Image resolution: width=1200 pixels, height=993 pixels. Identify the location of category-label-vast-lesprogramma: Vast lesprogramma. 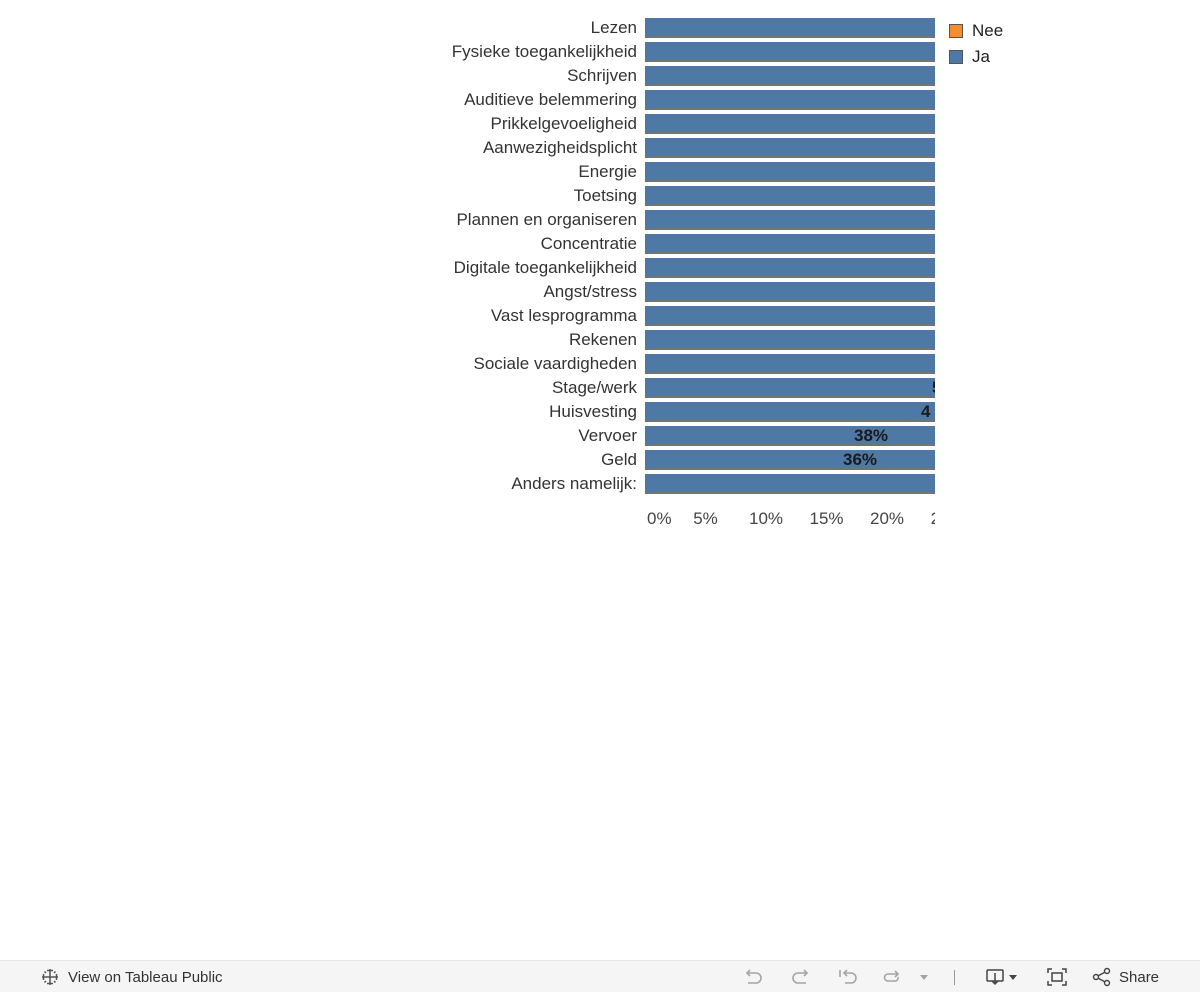
(564, 315).